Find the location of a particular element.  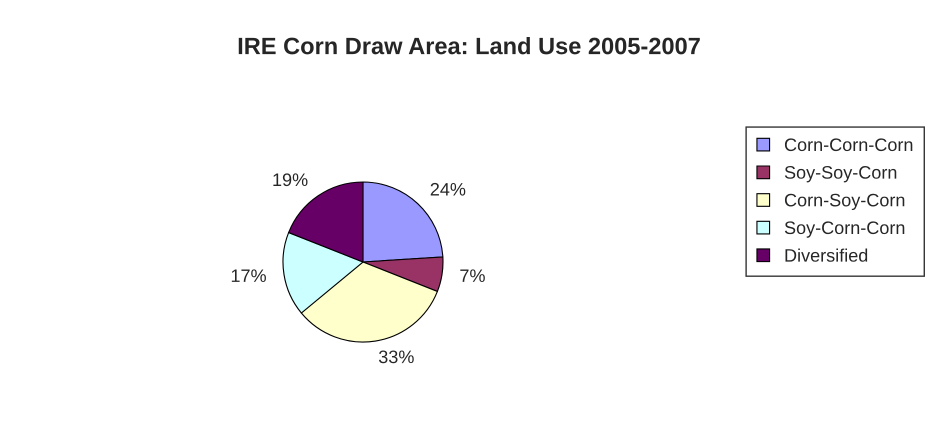

data-label: 7% is located at coordinates (472, 275).